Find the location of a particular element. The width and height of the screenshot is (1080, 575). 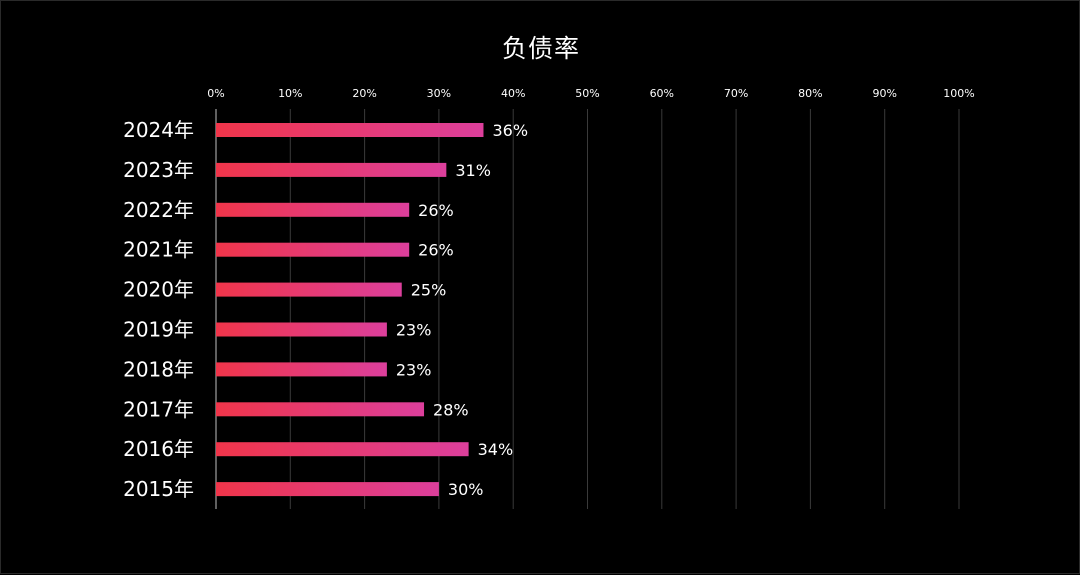

x-tick-label: 30% is located at coordinates (439, 93).